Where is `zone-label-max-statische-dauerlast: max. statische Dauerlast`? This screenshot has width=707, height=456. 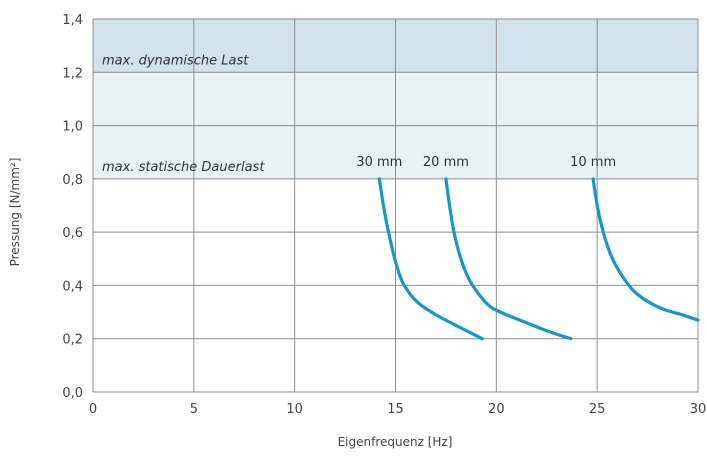
zone-label-max-statische-dauerlast: max. statische Dauerlast is located at coordinates (183, 167).